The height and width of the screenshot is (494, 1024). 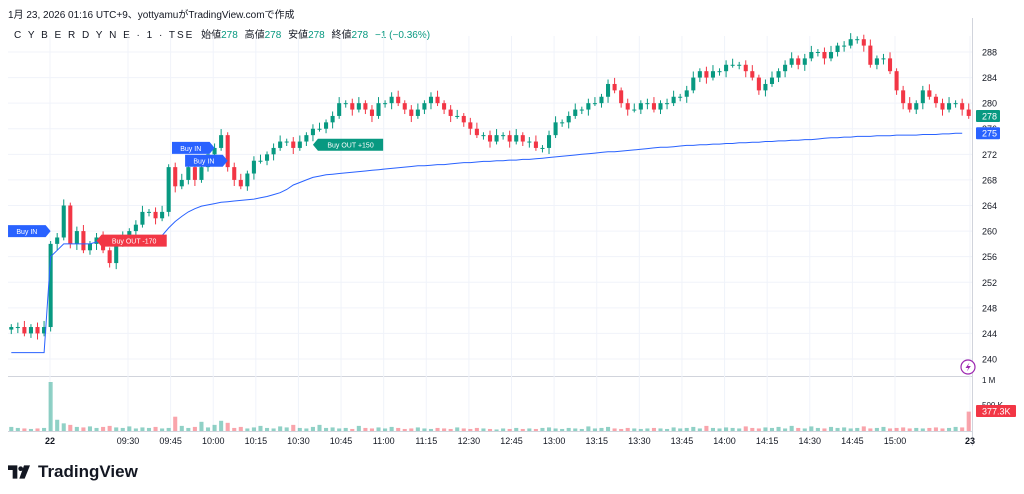 I want to click on tradingview-logo: TradingView, so click(x=73, y=472).